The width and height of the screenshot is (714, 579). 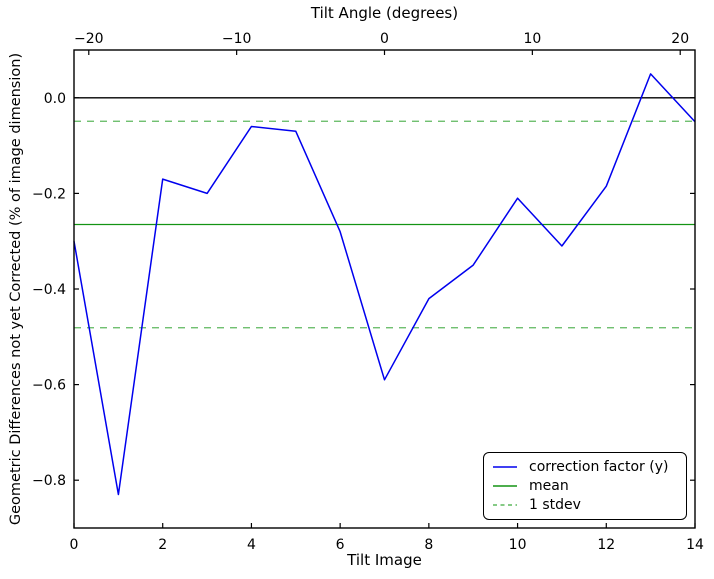 I want to click on legend-item-mean: mean, so click(x=585, y=486).